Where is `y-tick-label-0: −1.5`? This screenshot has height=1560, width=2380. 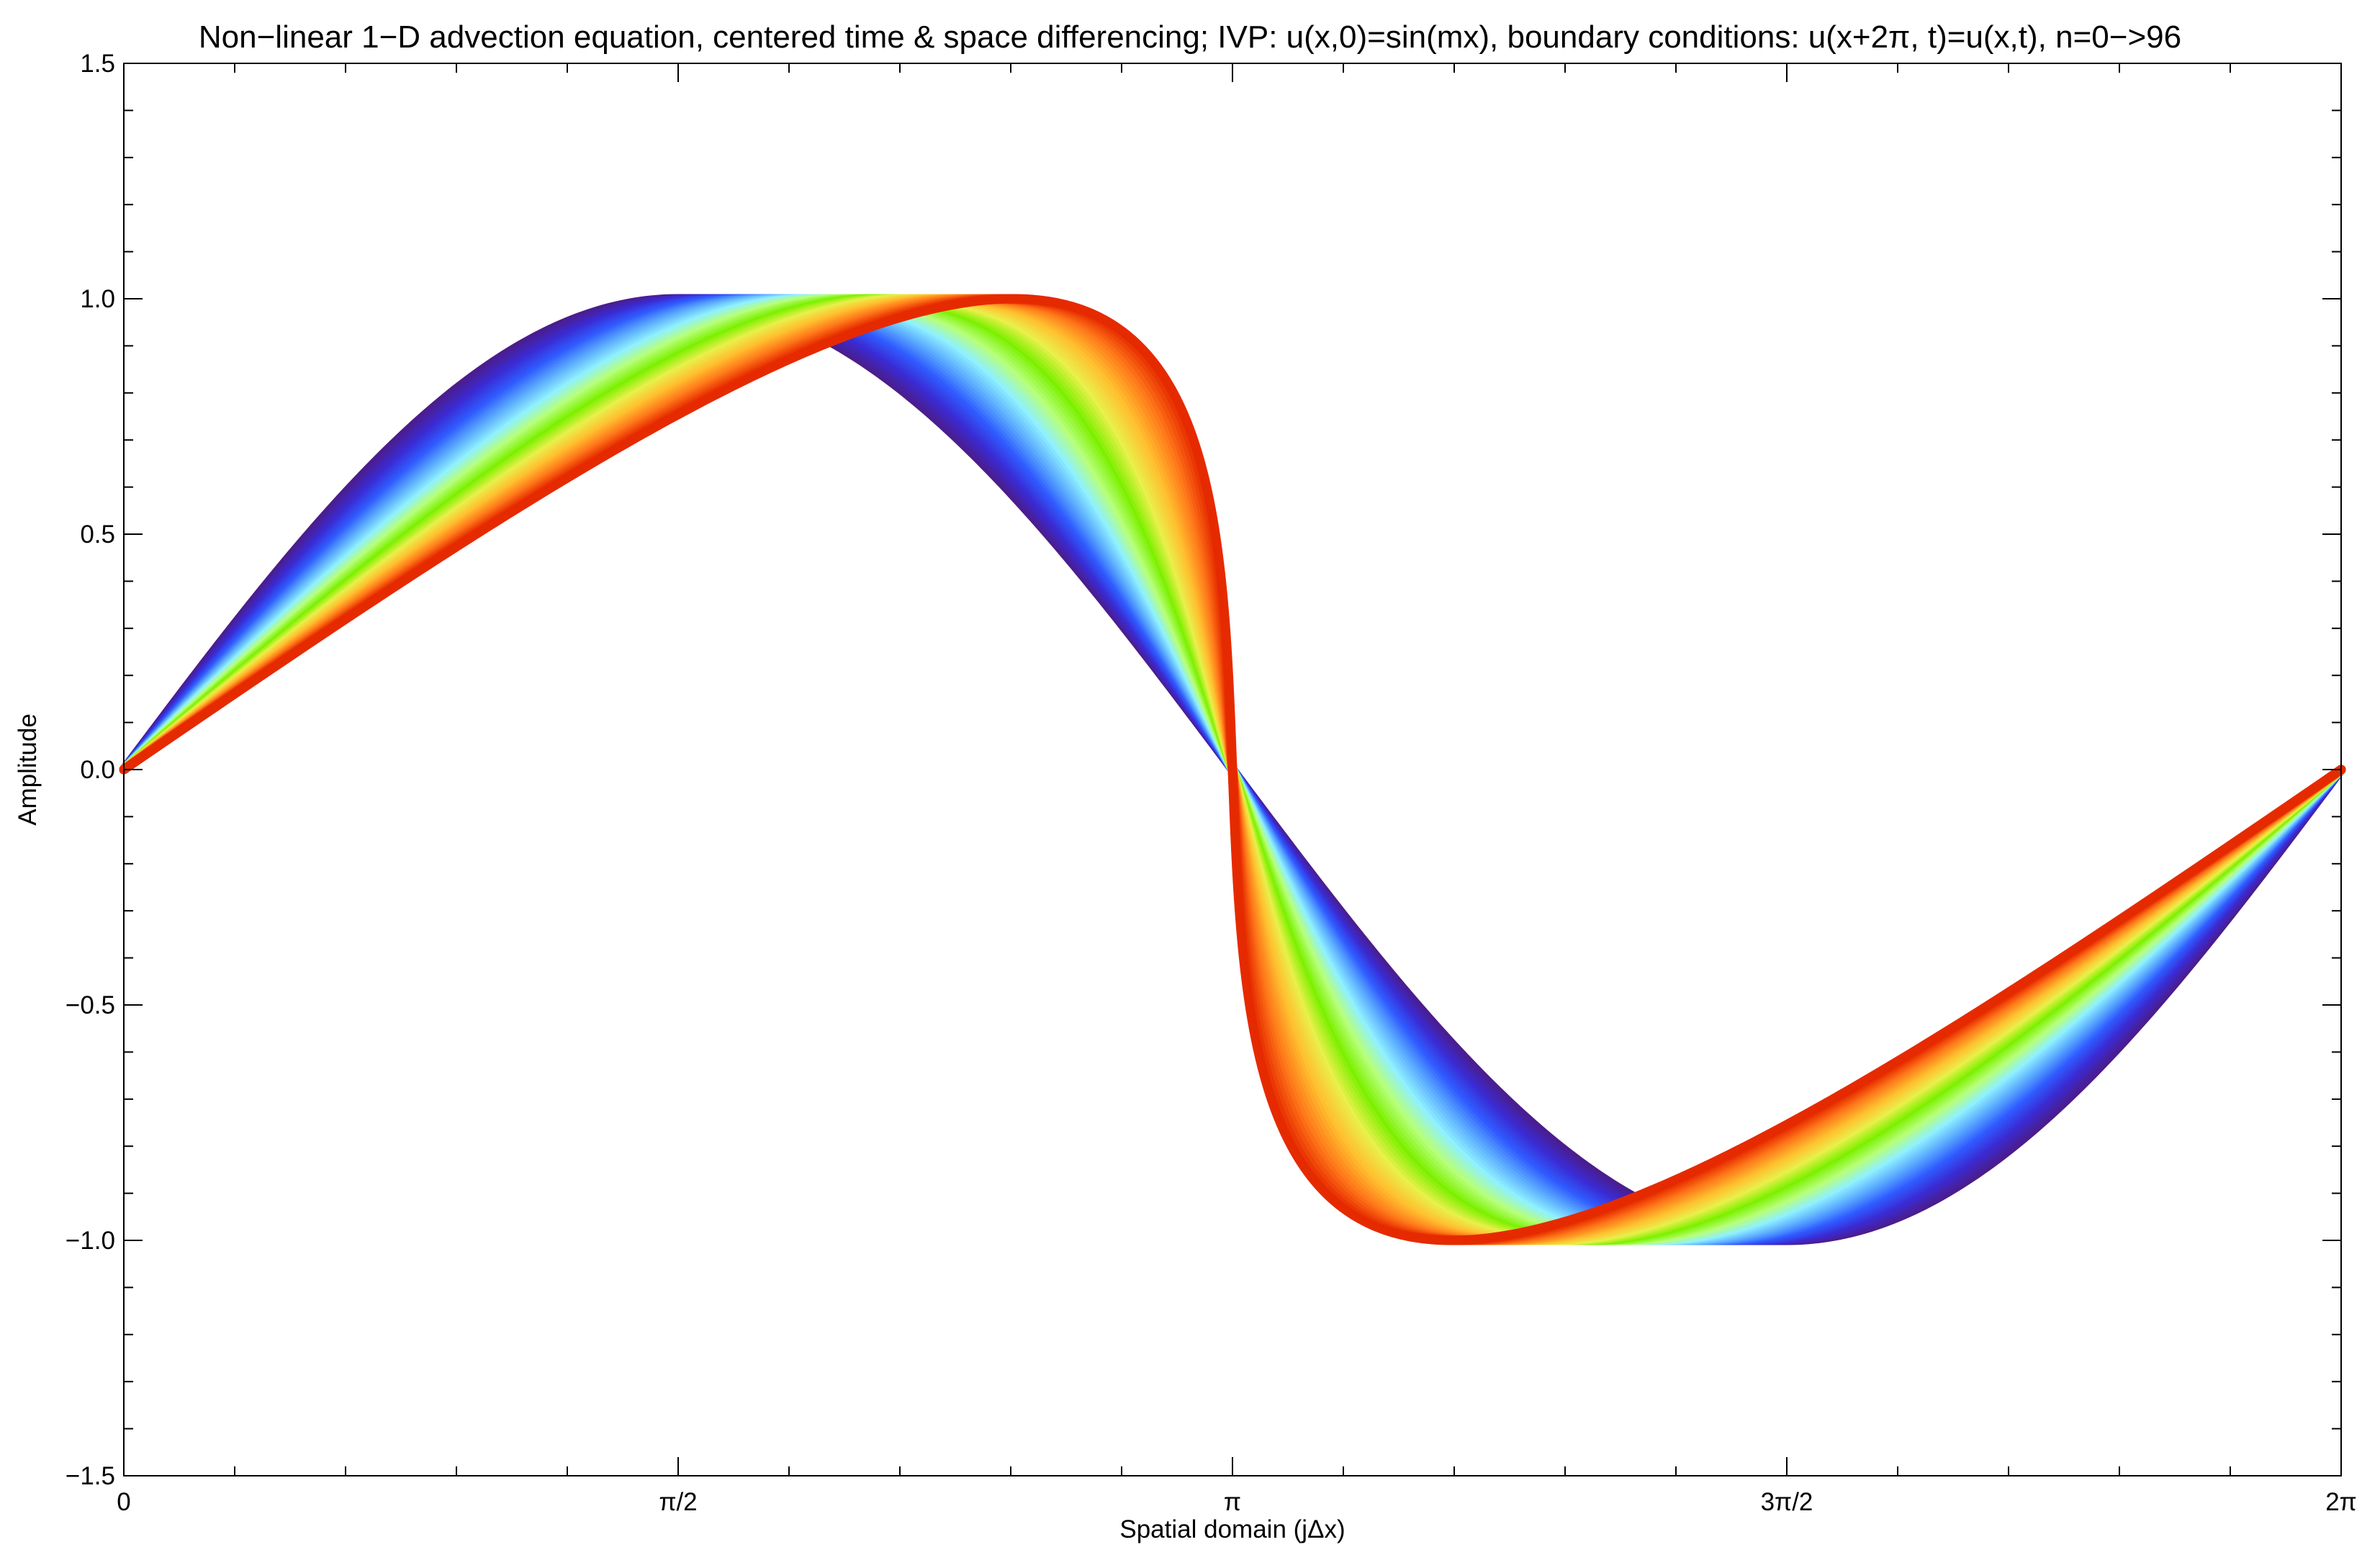 y-tick-label-0: −1.5 is located at coordinates (90, 1476).